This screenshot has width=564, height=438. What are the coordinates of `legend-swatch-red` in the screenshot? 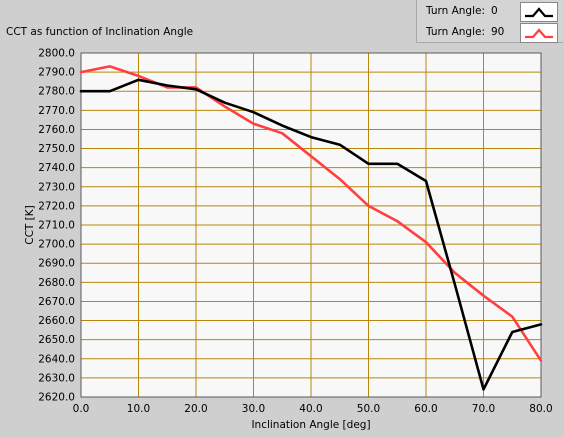 It's located at (539, 33).